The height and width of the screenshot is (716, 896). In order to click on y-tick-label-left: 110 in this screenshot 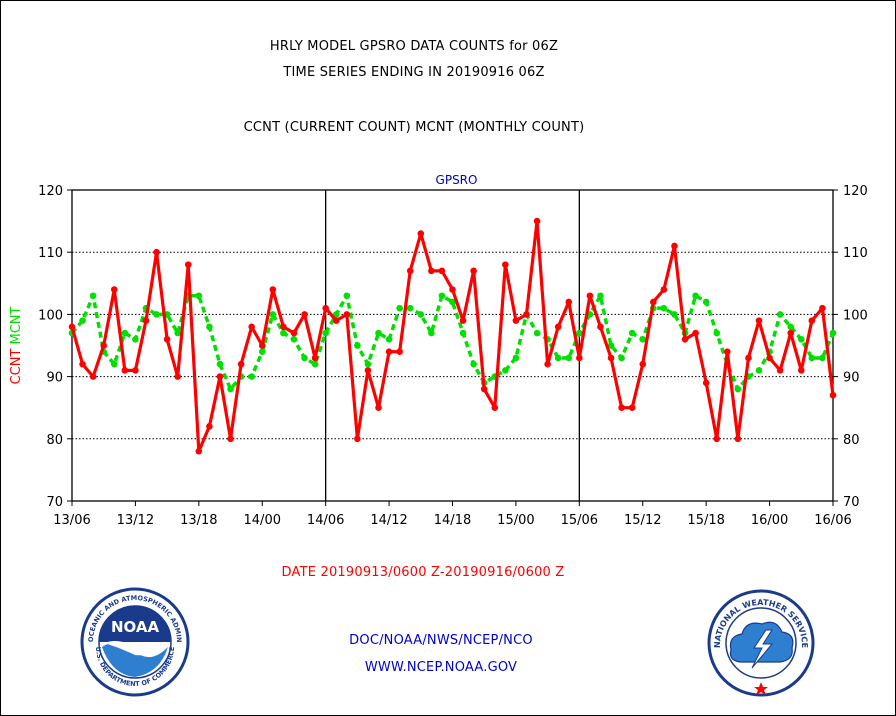, I will do `click(50, 253)`.